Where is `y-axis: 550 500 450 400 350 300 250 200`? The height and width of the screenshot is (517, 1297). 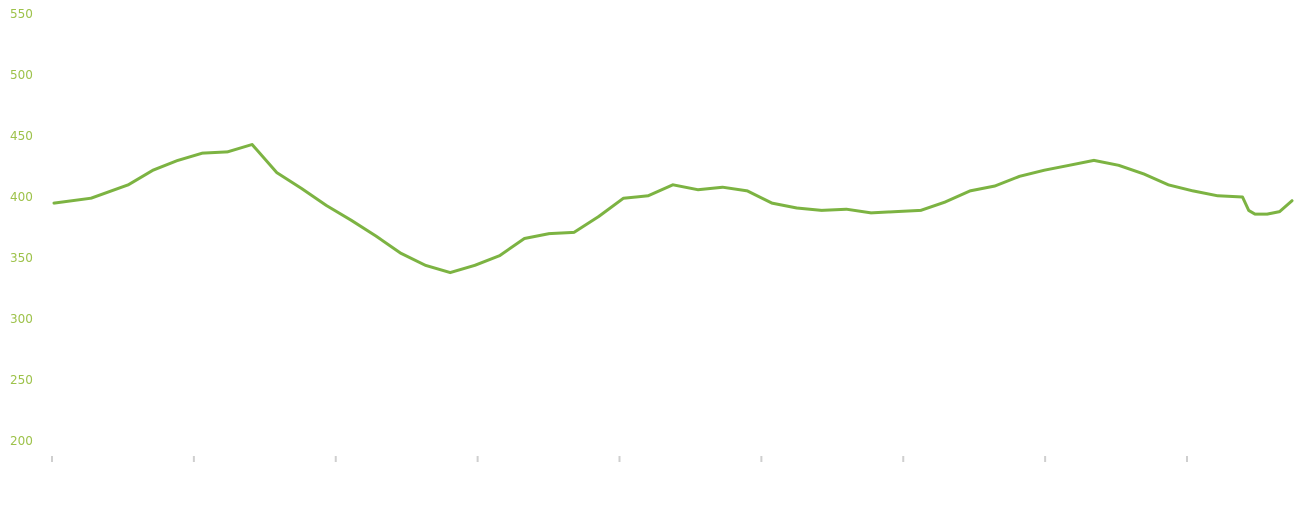 y-axis: 550 500 450 400 350 300 250 200 is located at coordinates (21, 227).